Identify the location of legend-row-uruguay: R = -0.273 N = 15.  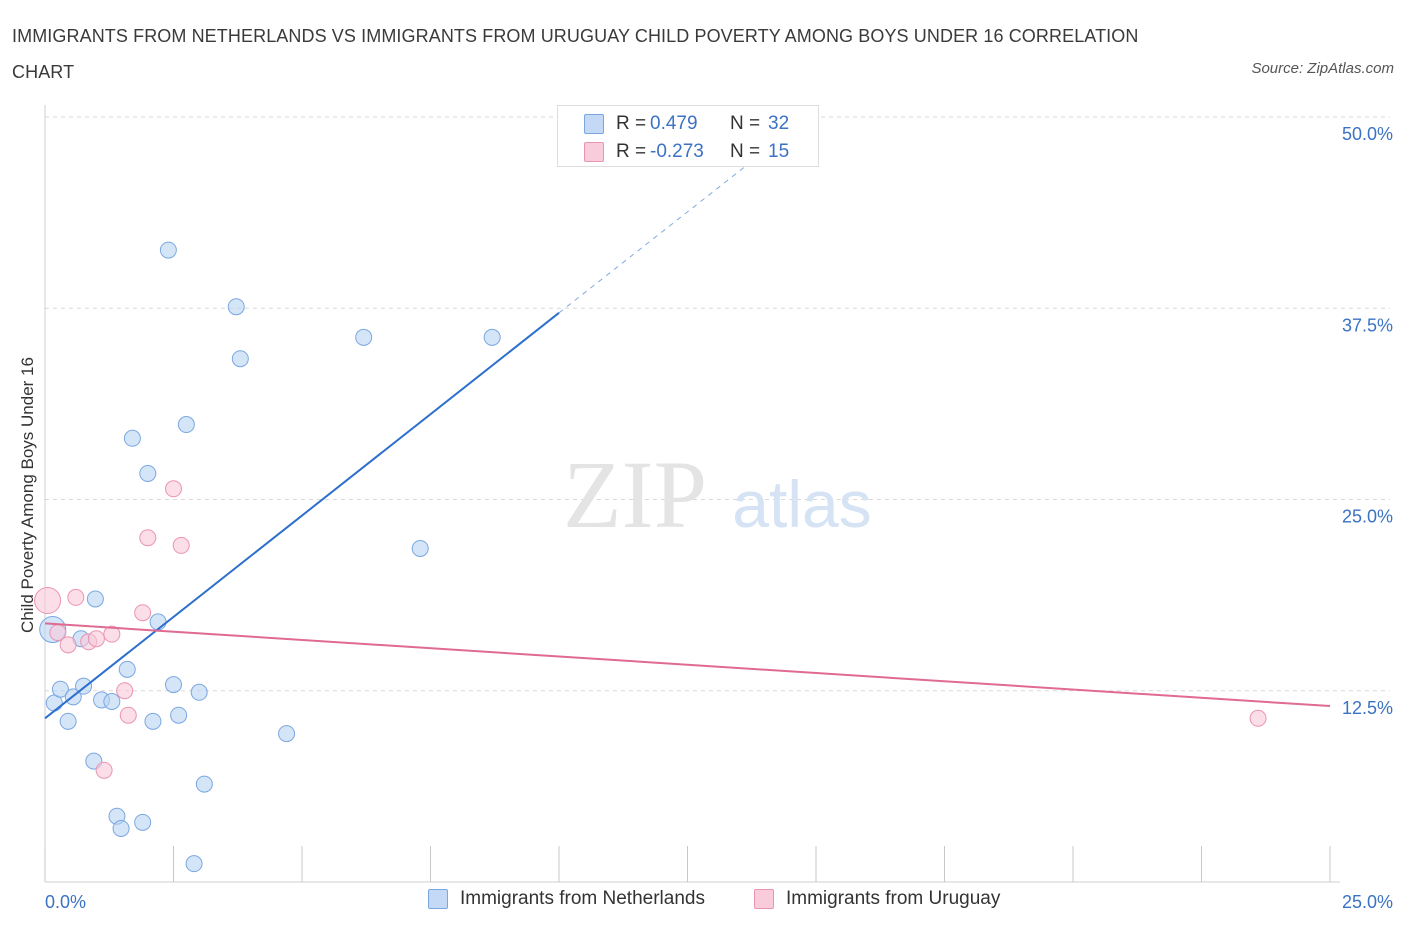
(686, 152).